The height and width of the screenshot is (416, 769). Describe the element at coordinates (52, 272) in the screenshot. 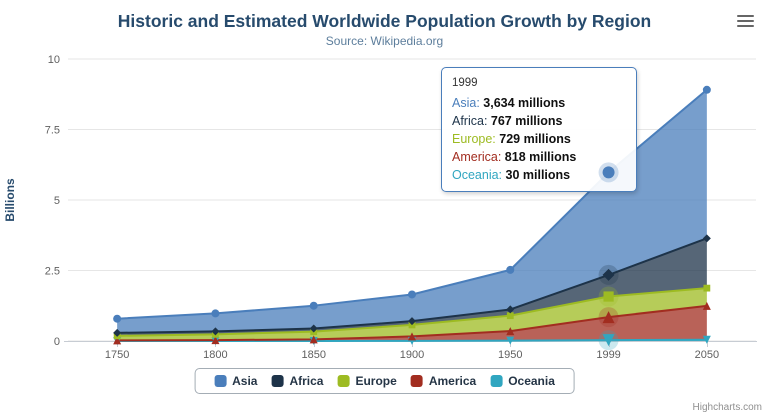

I see `y-axis-tick-label: 2.5` at that location.